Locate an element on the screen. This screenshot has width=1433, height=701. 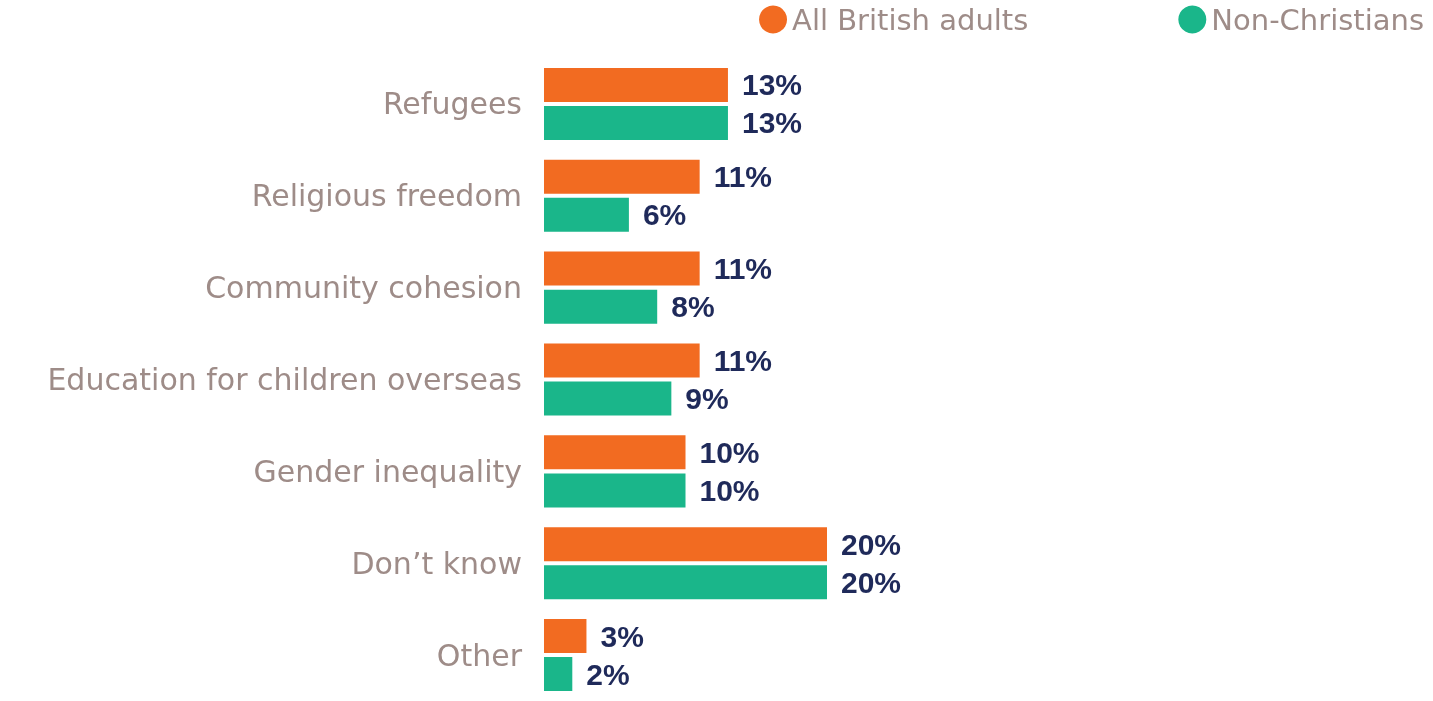
data-label: 2% is located at coordinates (608, 674).